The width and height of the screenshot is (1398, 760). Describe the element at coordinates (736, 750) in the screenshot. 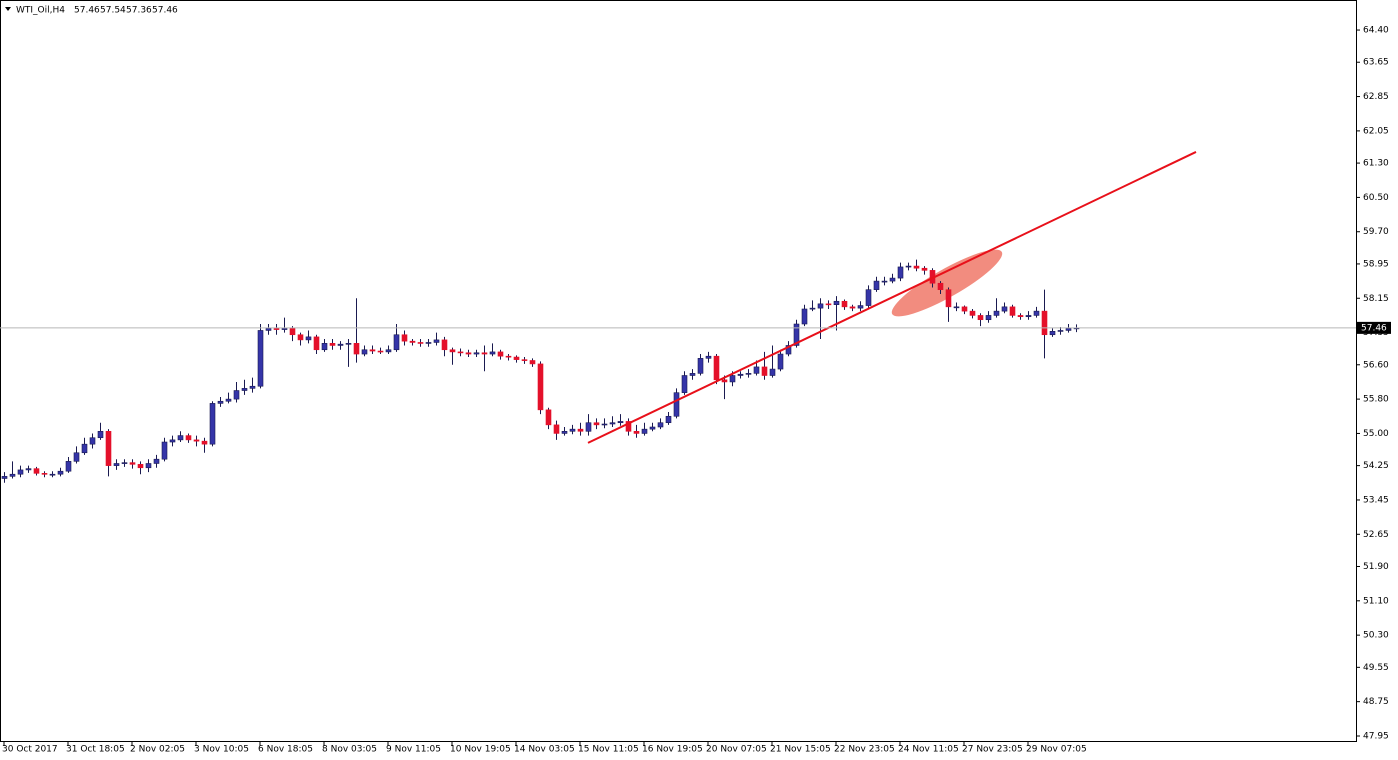

I see `x-tick-label: 20 Nov 07:05` at that location.